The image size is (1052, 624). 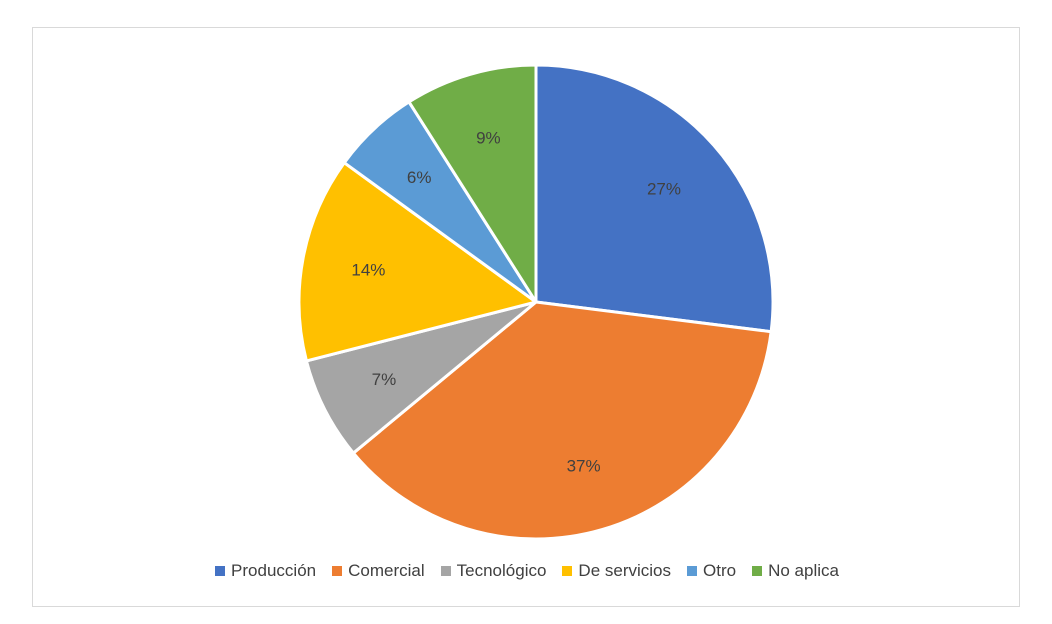 I want to click on pie-slice-no-aplica, so click(x=472, y=183).